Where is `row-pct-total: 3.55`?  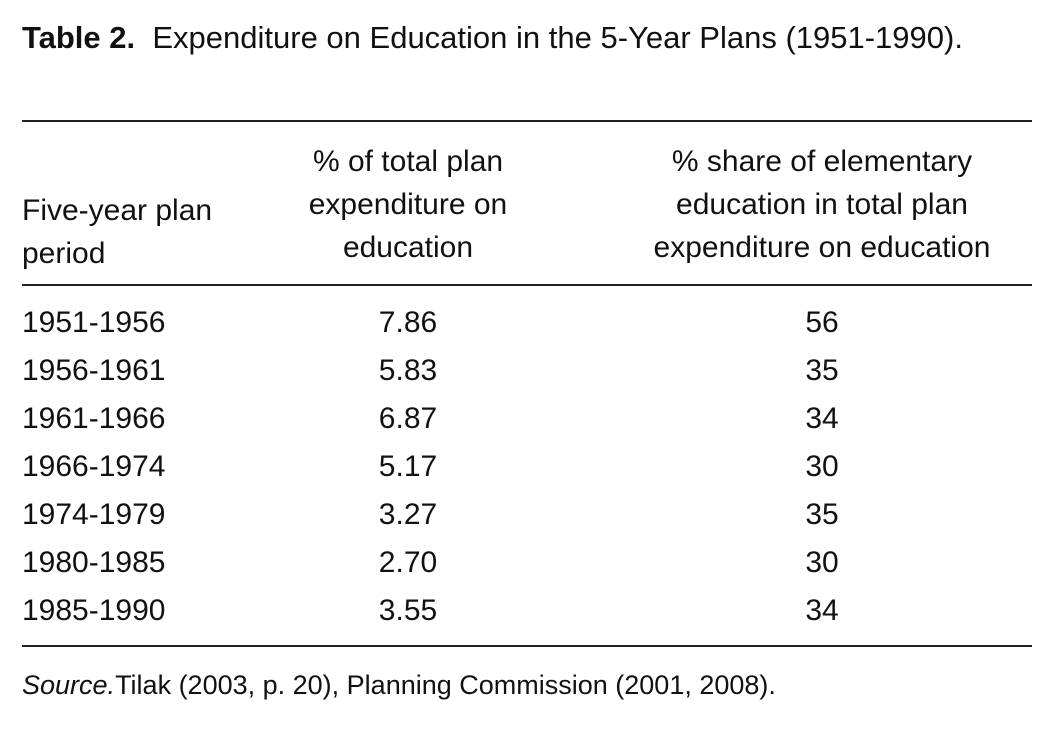 row-pct-total: 3.55 is located at coordinates (408, 610).